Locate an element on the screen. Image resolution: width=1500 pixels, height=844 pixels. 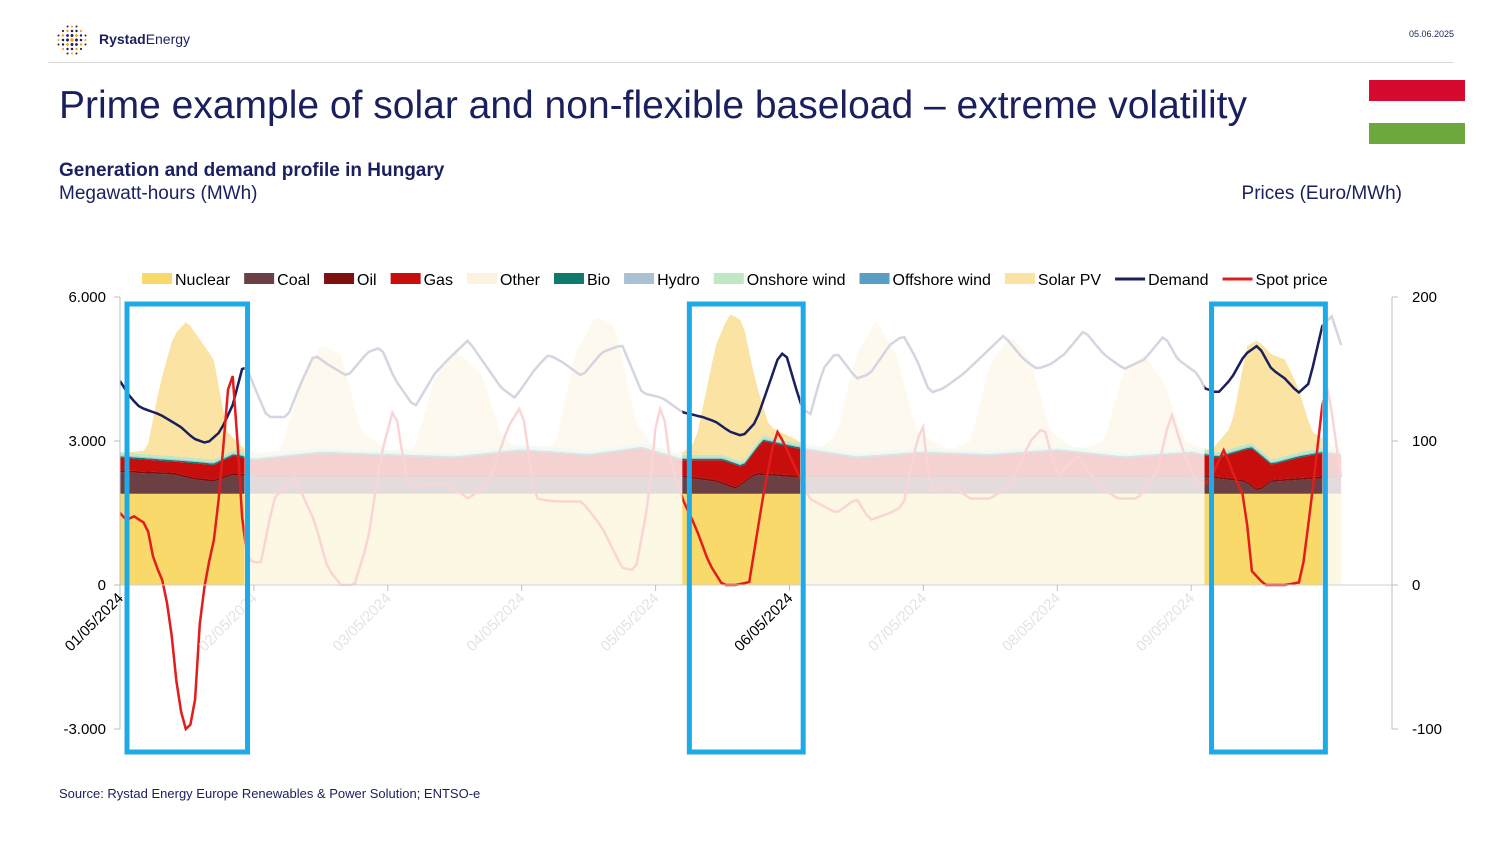
legend-label: Solar PV is located at coordinates (1069, 280).